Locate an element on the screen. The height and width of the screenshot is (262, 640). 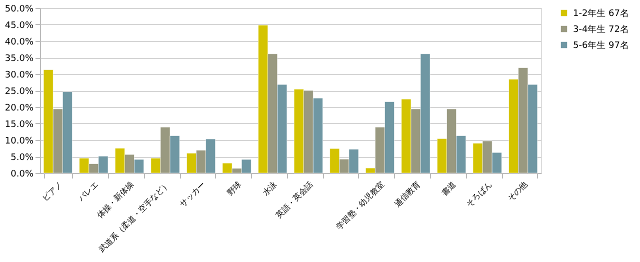
legend-label: 3-4年生 72名 is located at coordinates (601, 29).